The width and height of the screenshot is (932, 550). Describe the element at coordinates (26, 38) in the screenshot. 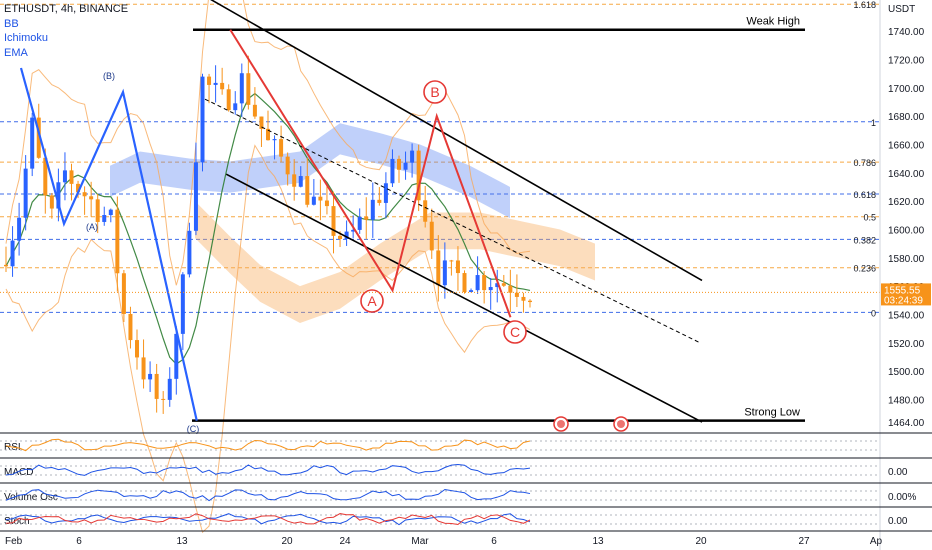

I see `indicator-ichimoku: Ichimoku` at that location.